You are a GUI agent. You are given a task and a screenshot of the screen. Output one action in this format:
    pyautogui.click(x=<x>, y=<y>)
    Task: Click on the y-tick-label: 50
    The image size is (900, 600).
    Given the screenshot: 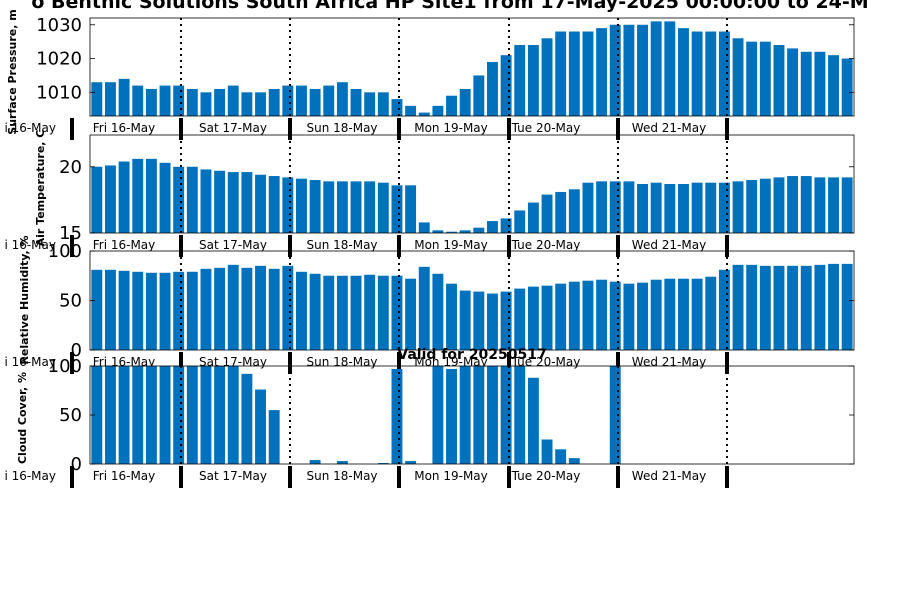 What is the action you would take?
    pyautogui.click(x=70, y=301)
    